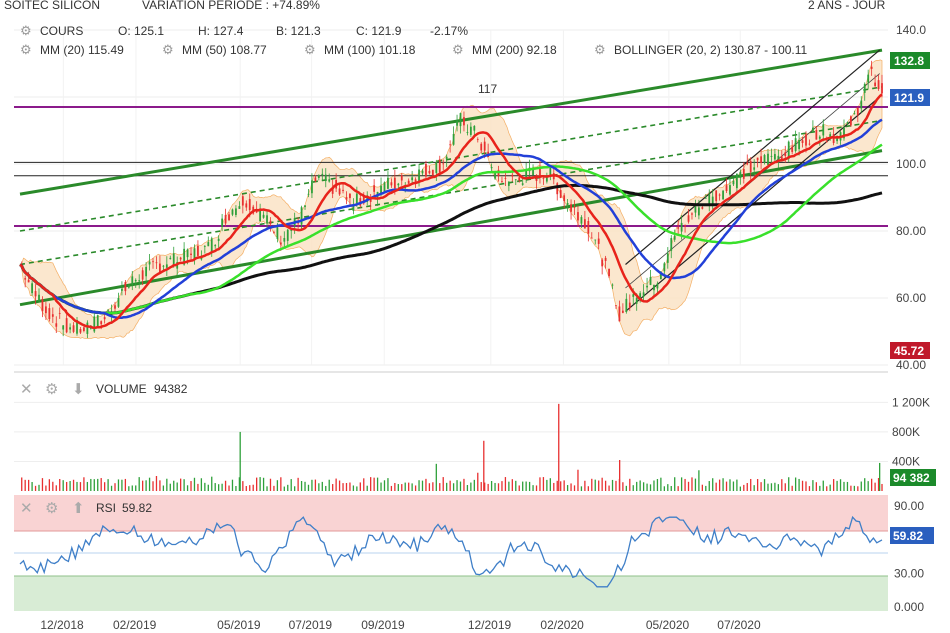 The image size is (950, 633). Describe the element at coordinates (711, 50) in the screenshot. I see `bollinger-legend: BOLLINGER (20, 2) 130.87 - 100.11` at that location.